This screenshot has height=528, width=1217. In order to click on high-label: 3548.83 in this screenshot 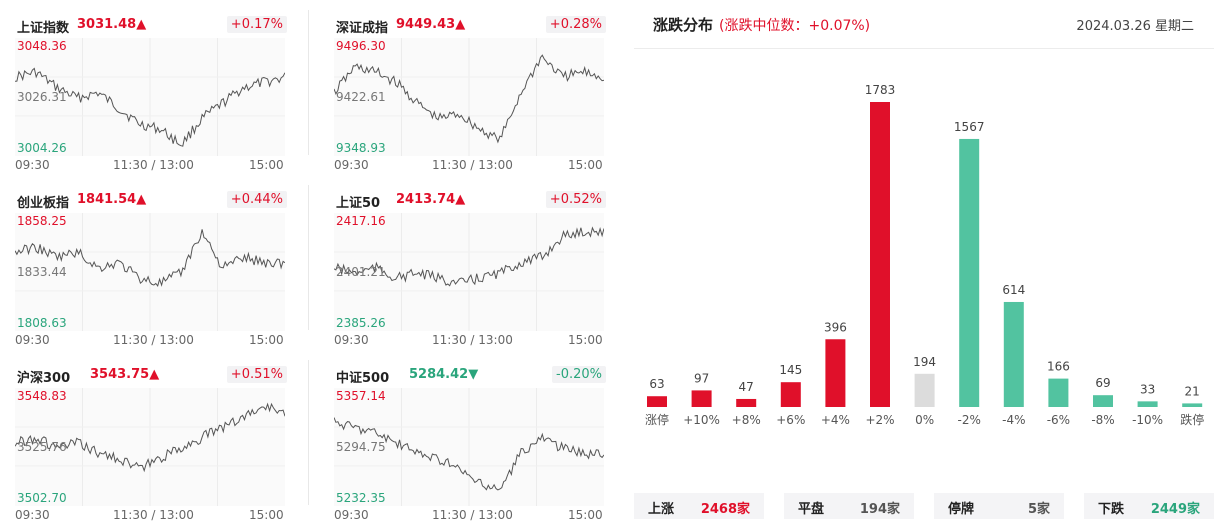, I will do `click(42, 396)`.